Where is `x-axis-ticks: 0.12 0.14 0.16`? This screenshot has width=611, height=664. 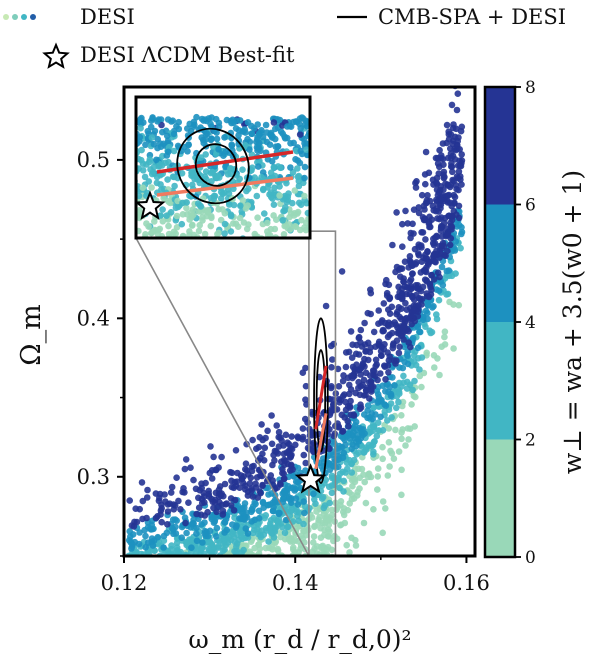
x-axis-ticks: 0.12 0.14 0.16 is located at coordinates (295, 575).